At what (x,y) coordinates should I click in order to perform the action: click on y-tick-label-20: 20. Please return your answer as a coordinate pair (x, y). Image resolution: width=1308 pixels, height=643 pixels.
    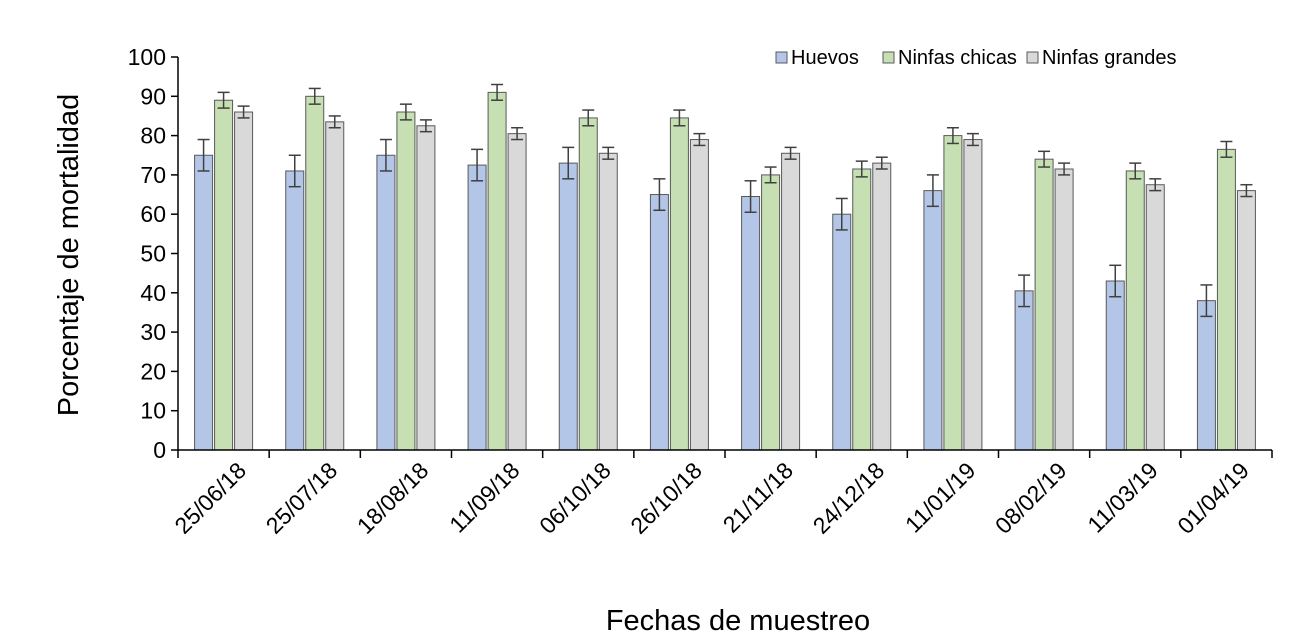
    Looking at the image, I should click on (153, 371).